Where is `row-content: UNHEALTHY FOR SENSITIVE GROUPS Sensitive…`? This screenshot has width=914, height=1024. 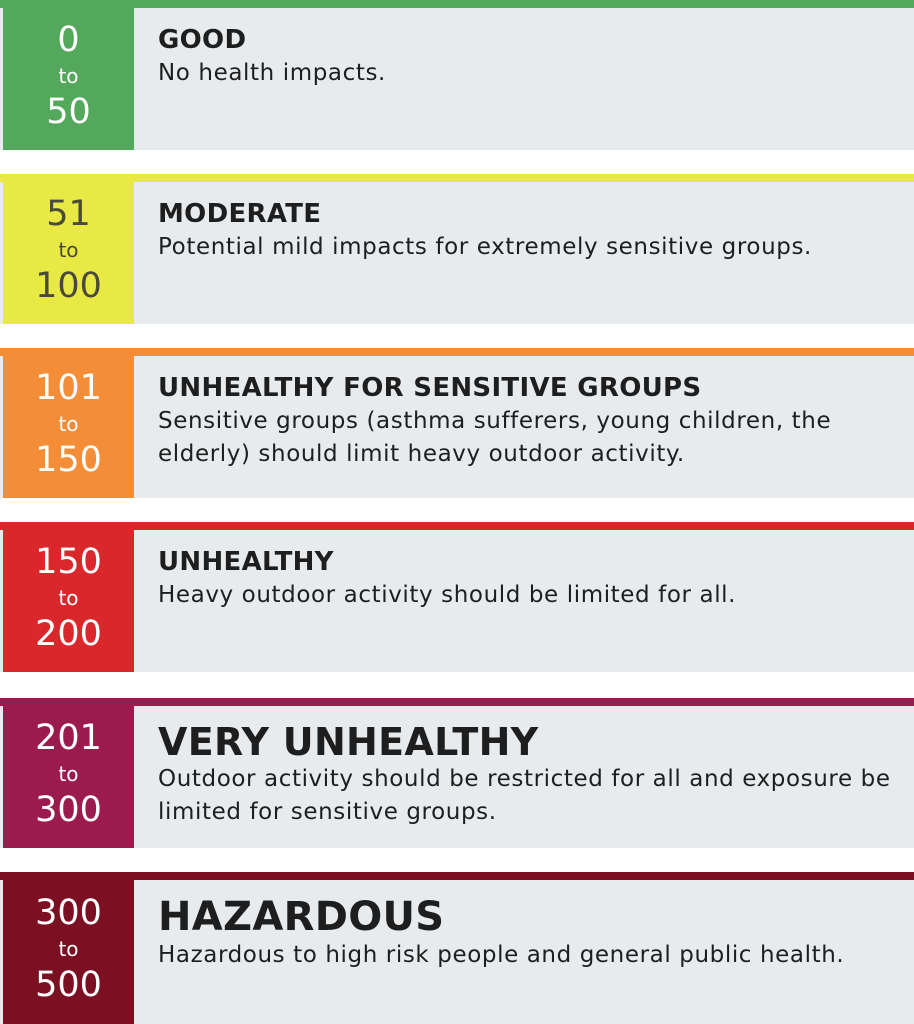 row-content: UNHEALTHY FOR SENSITIVE GROUPS Sensitive… is located at coordinates (531, 421).